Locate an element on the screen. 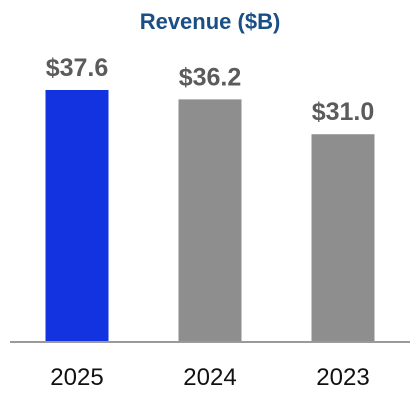 The width and height of the screenshot is (420, 400). value-label-2024: $36.2 is located at coordinates (210, 77).